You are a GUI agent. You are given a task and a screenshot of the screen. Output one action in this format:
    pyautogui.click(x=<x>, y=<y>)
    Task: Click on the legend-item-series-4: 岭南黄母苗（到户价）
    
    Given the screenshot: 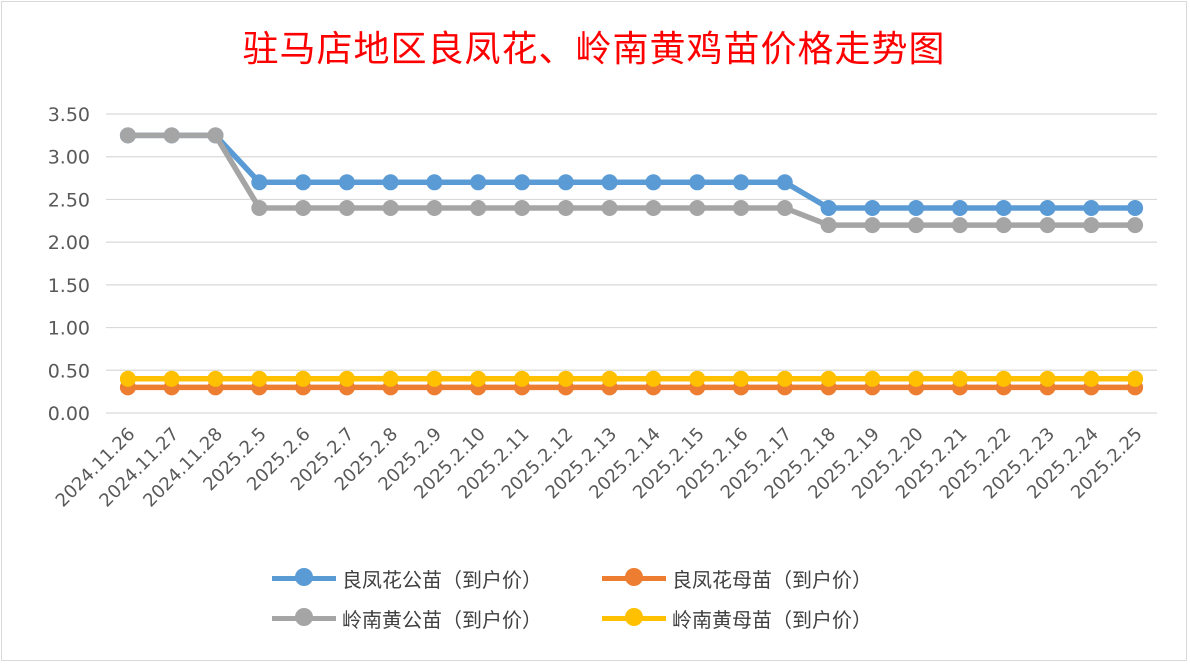 What is the action you would take?
    pyautogui.click(x=767, y=618)
    